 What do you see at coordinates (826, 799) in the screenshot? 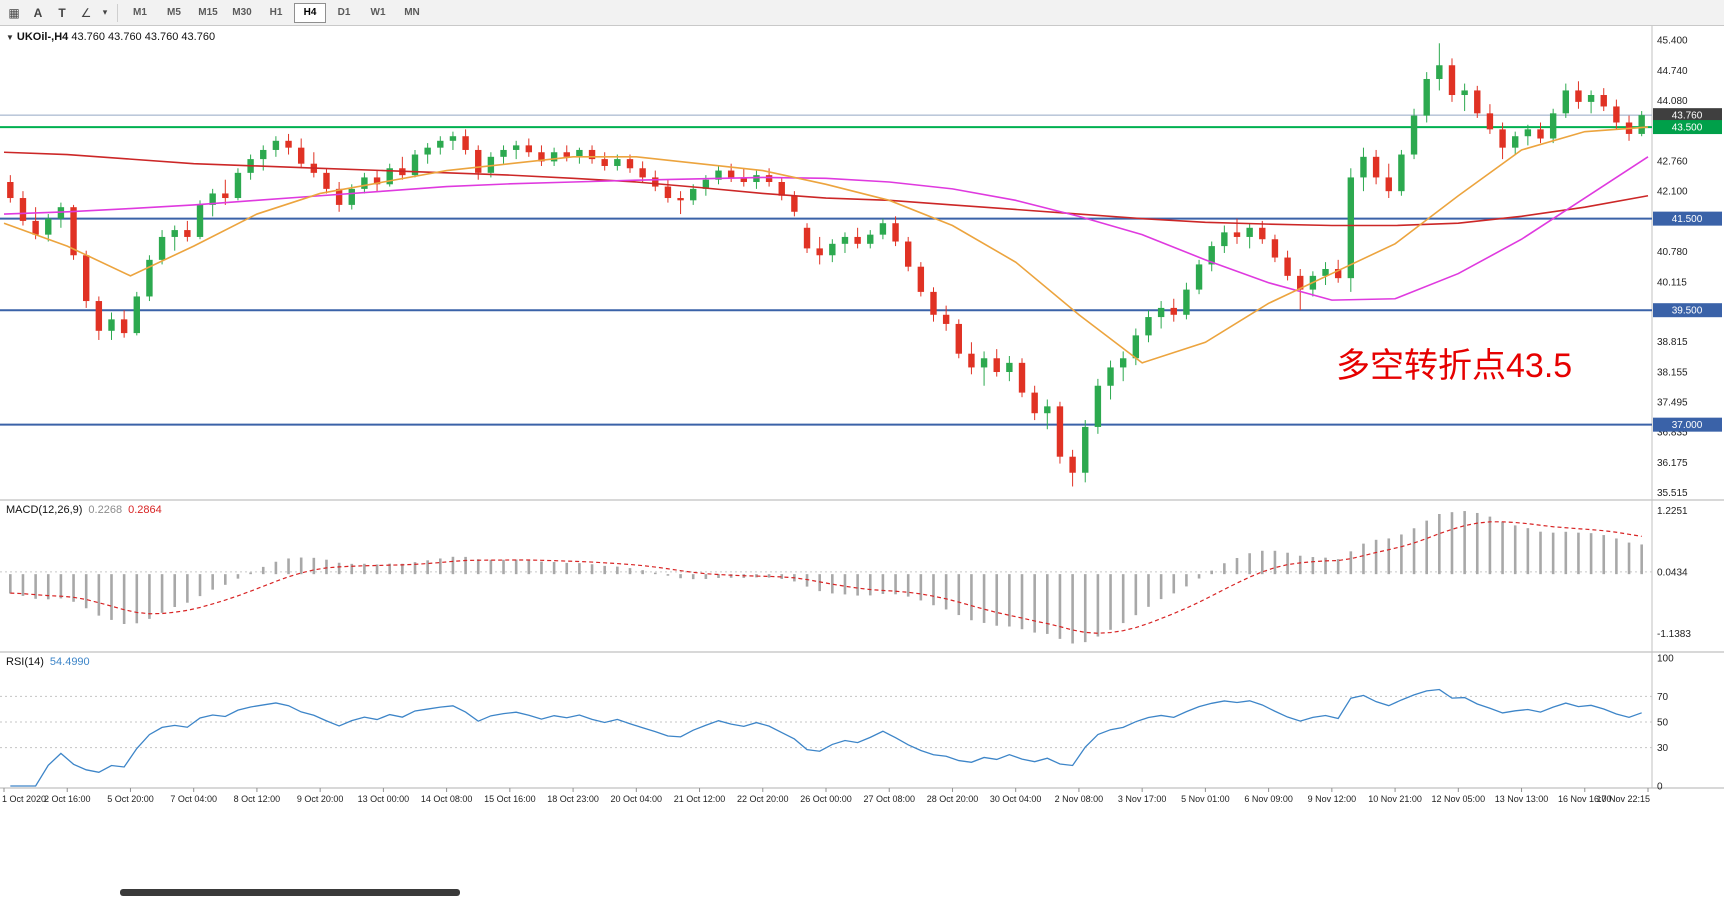
I see `time-axis-label: 26 Oct 00:00` at bounding box center [826, 799].